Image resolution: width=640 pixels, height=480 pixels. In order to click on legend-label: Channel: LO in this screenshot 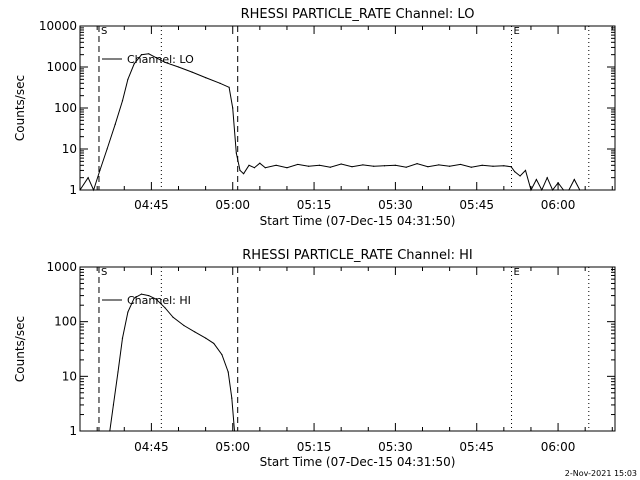, I will do `click(160, 59)`.